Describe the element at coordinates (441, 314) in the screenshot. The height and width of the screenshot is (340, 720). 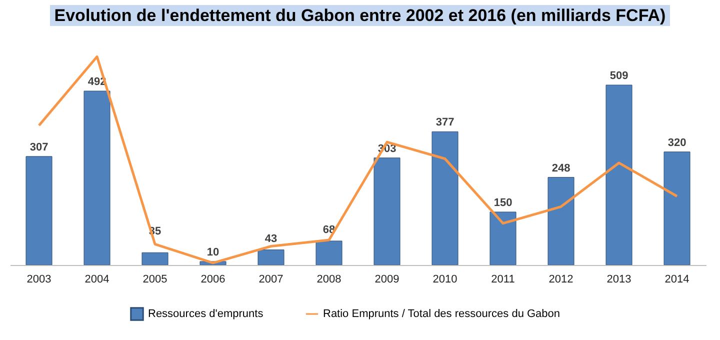
I see `legend-label: Ratio Emprunts / Total des ressources du Gabon` at that location.